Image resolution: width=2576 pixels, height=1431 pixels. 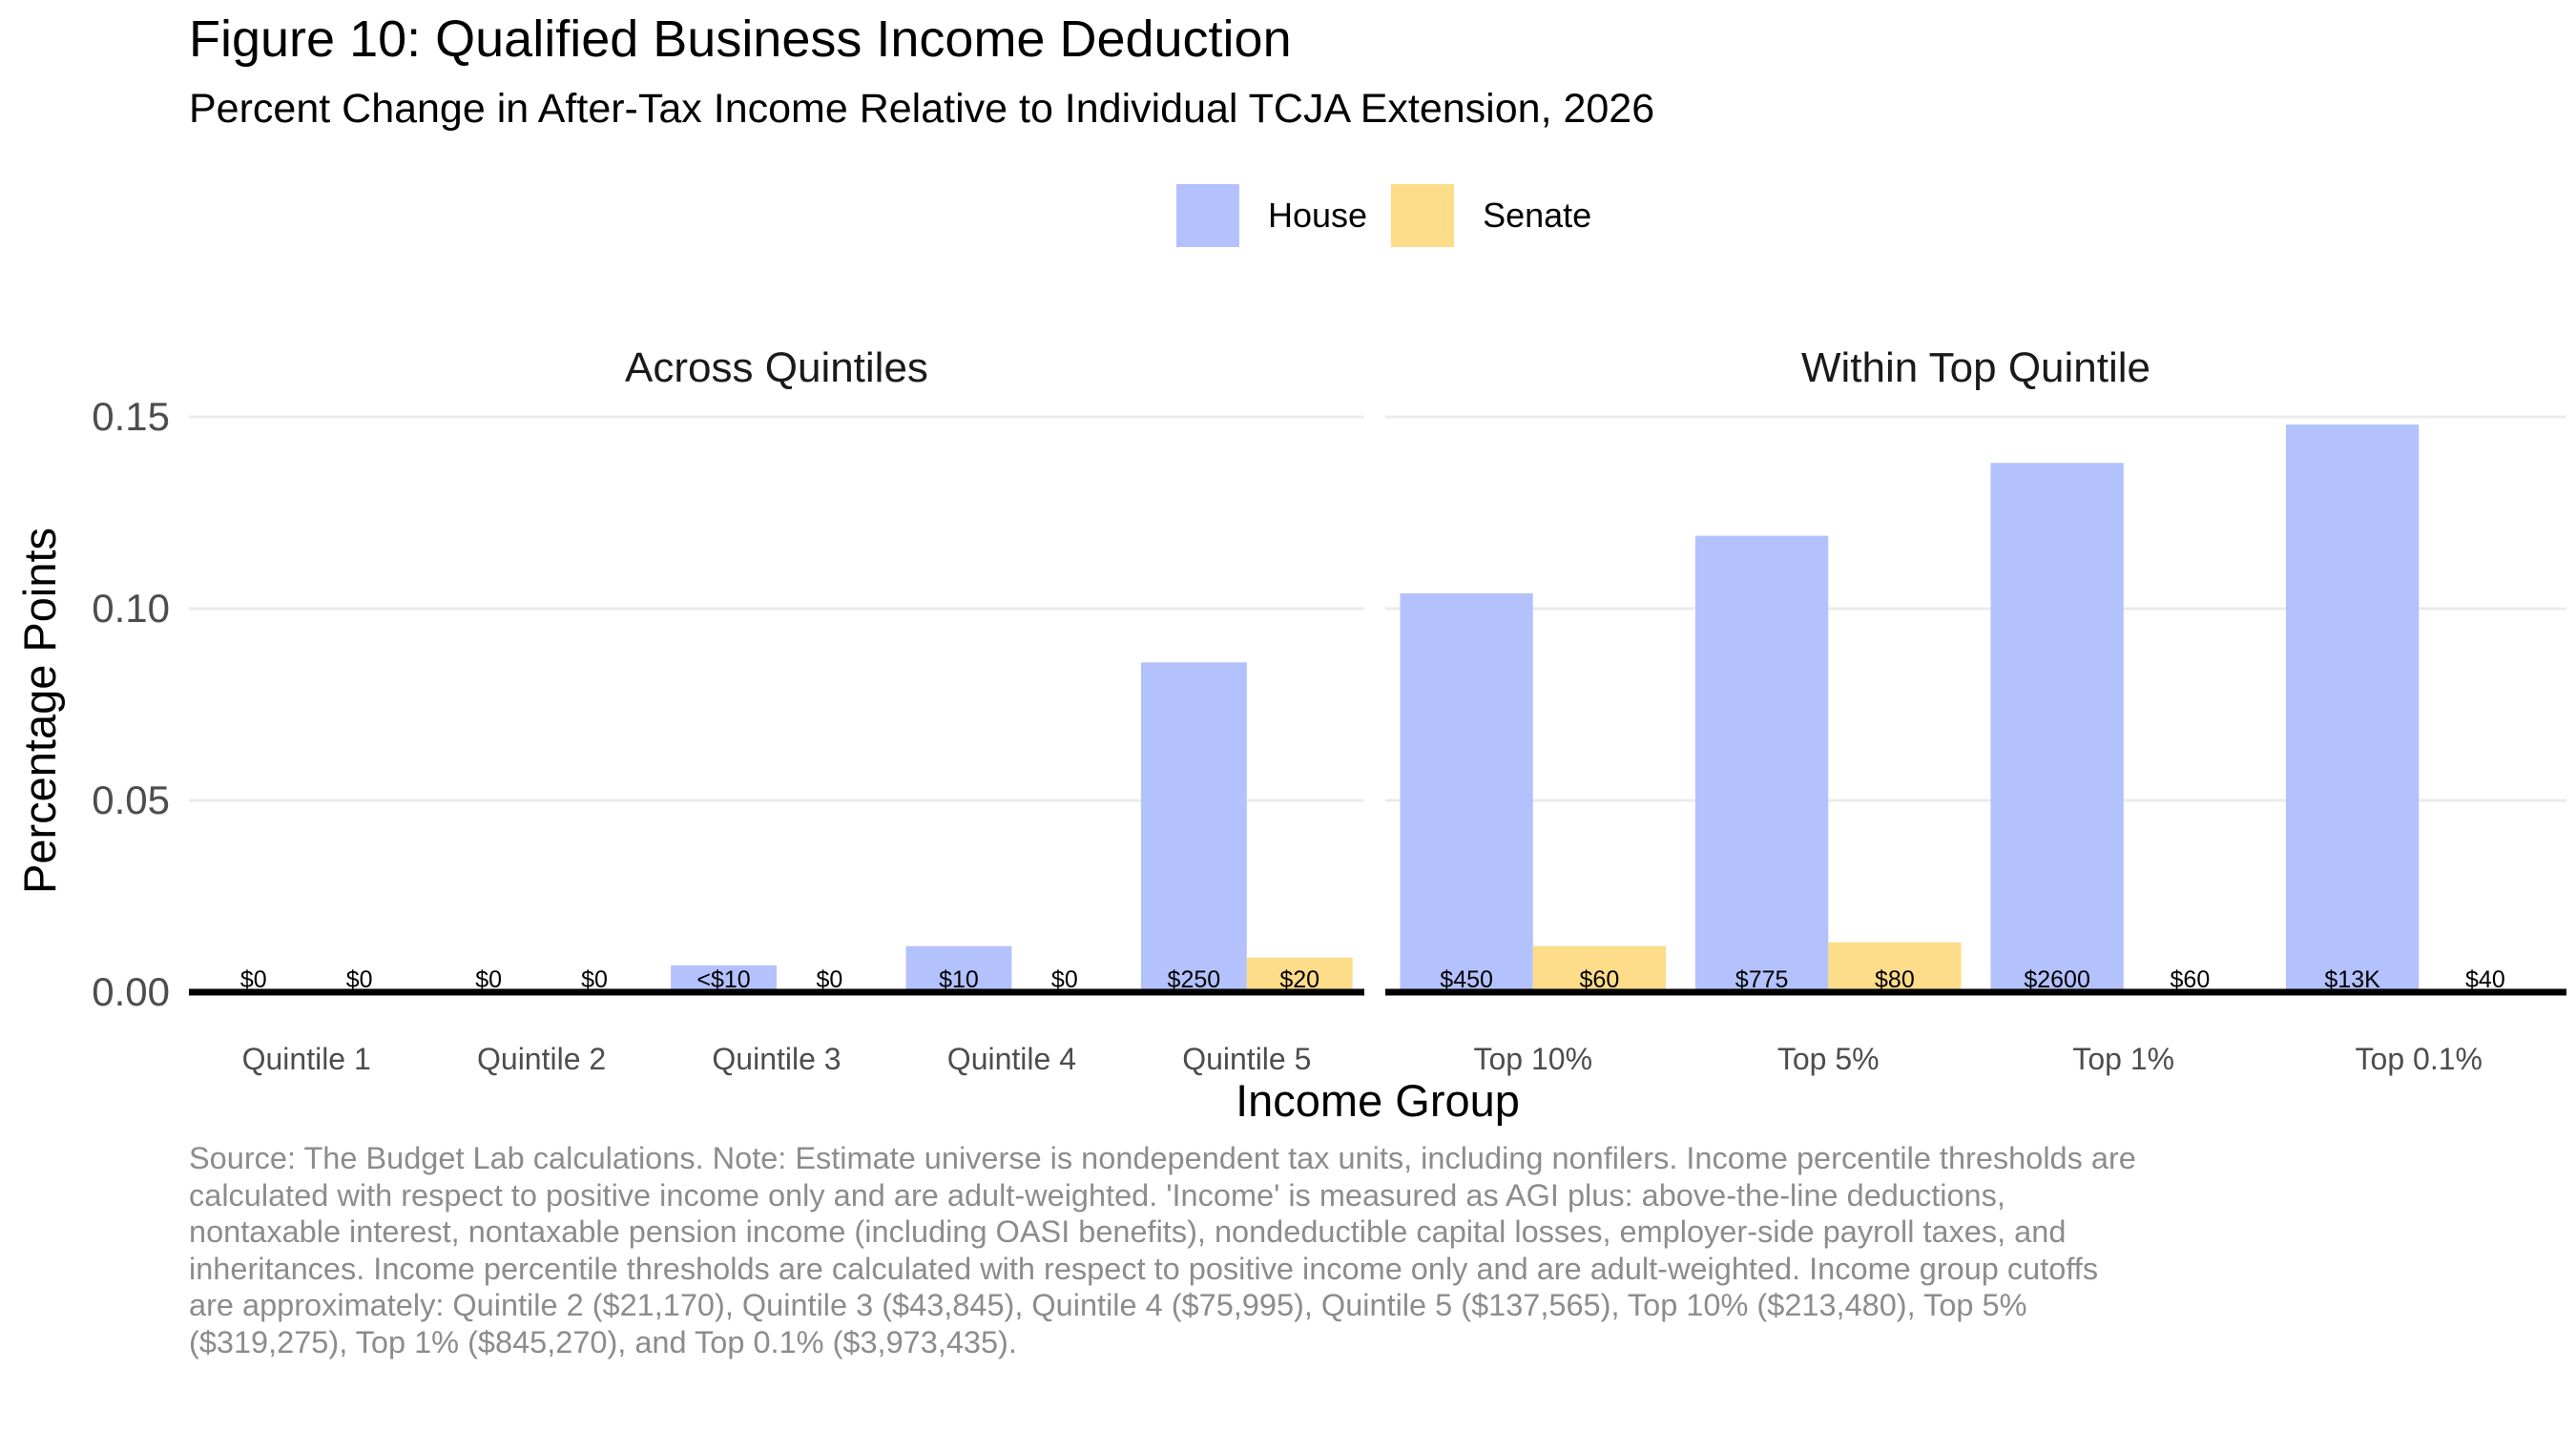 I want to click on legend-item-house: House, so click(x=1271, y=215).